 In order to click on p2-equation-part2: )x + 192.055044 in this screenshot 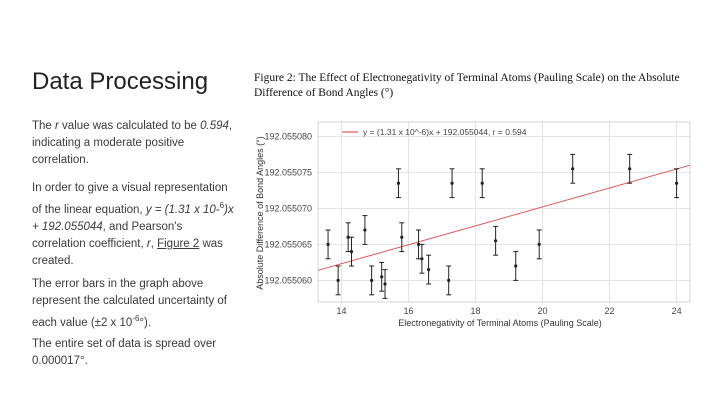, I will do `click(133, 218)`.